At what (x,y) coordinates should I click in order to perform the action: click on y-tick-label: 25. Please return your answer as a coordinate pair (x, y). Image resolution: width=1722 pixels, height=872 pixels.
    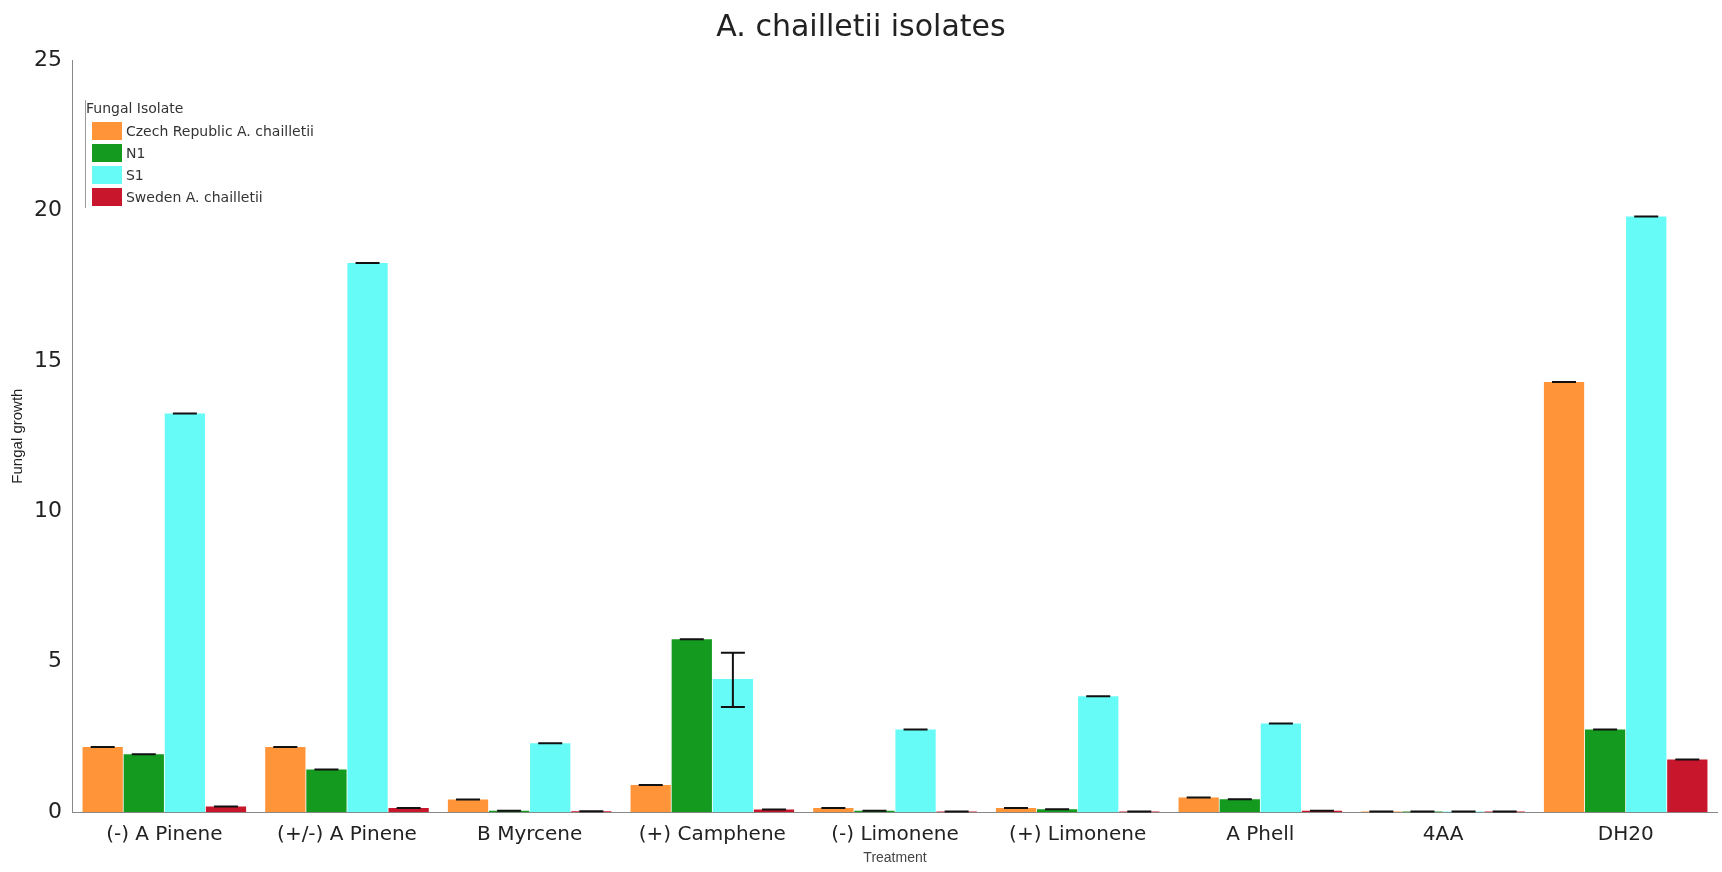
    Looking at the image, I should click on (47, 58).